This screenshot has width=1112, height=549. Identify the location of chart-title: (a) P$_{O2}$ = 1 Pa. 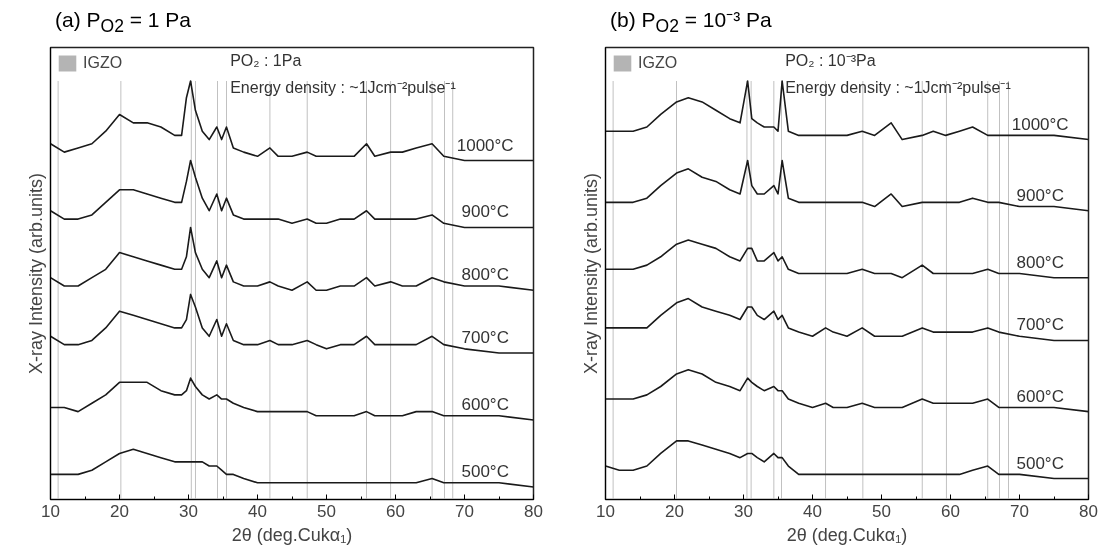
(123, 23).